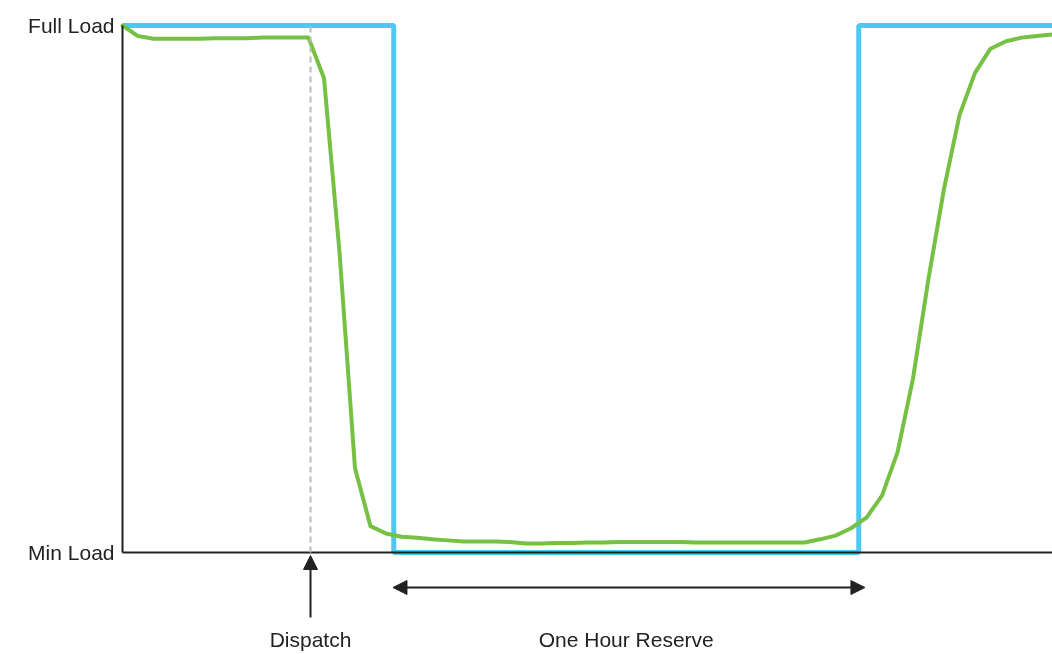 The image size is (1052, 654). I want to click on text: Full Load, so click(71, 25).